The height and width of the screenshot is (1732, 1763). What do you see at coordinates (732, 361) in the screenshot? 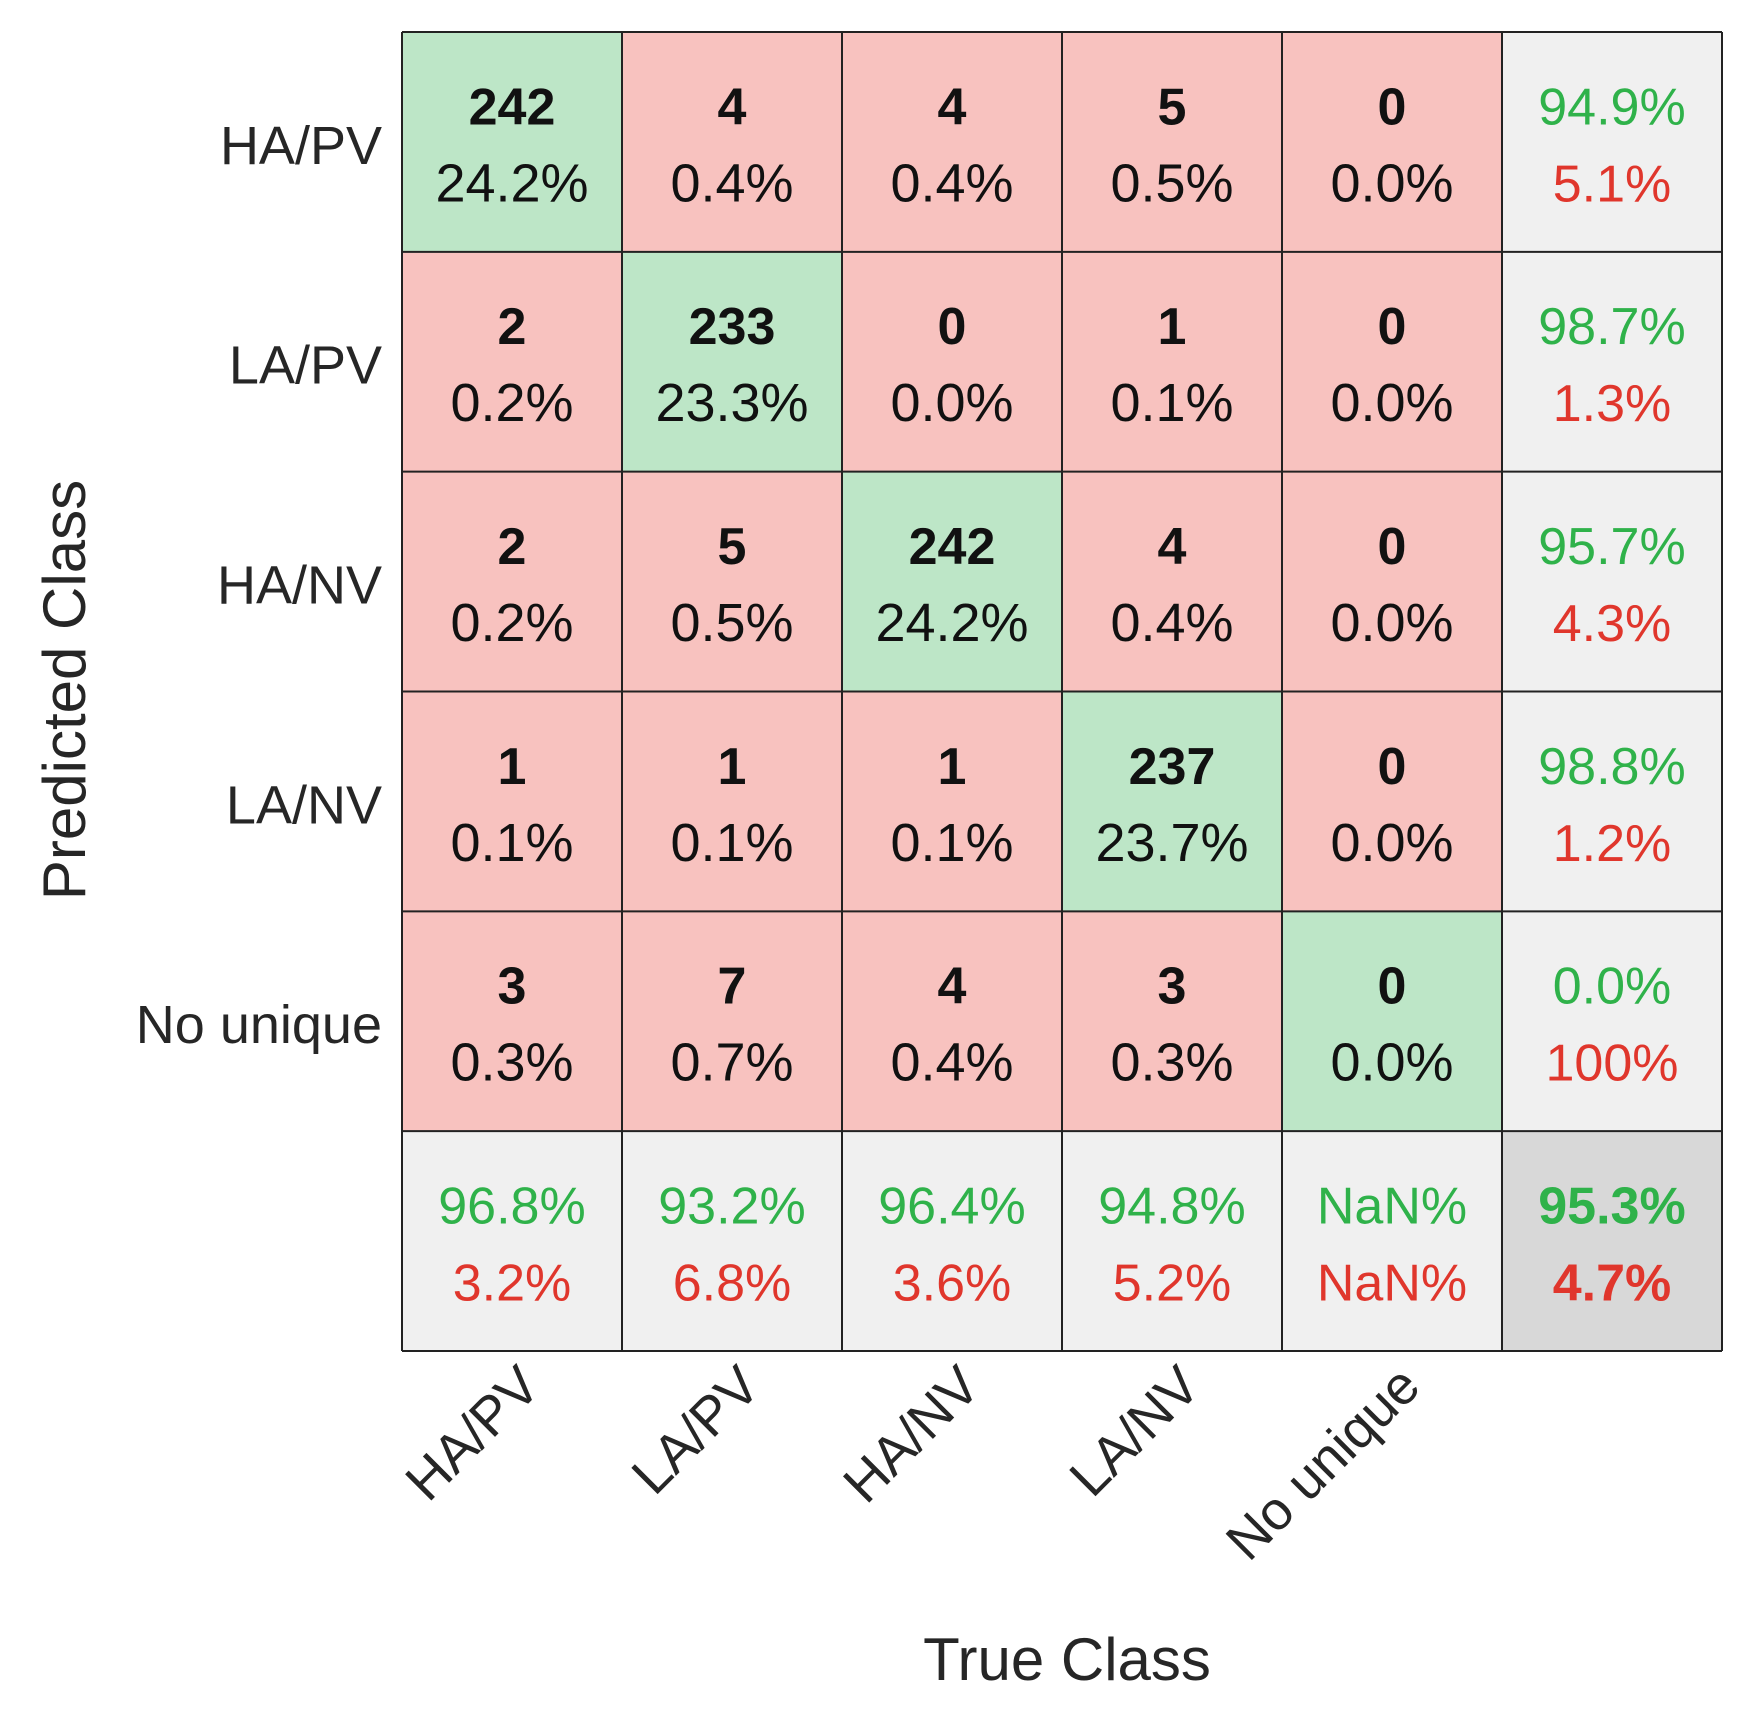
I see `diagonal-cell-r1-c1` at bounding box center [732, 361].